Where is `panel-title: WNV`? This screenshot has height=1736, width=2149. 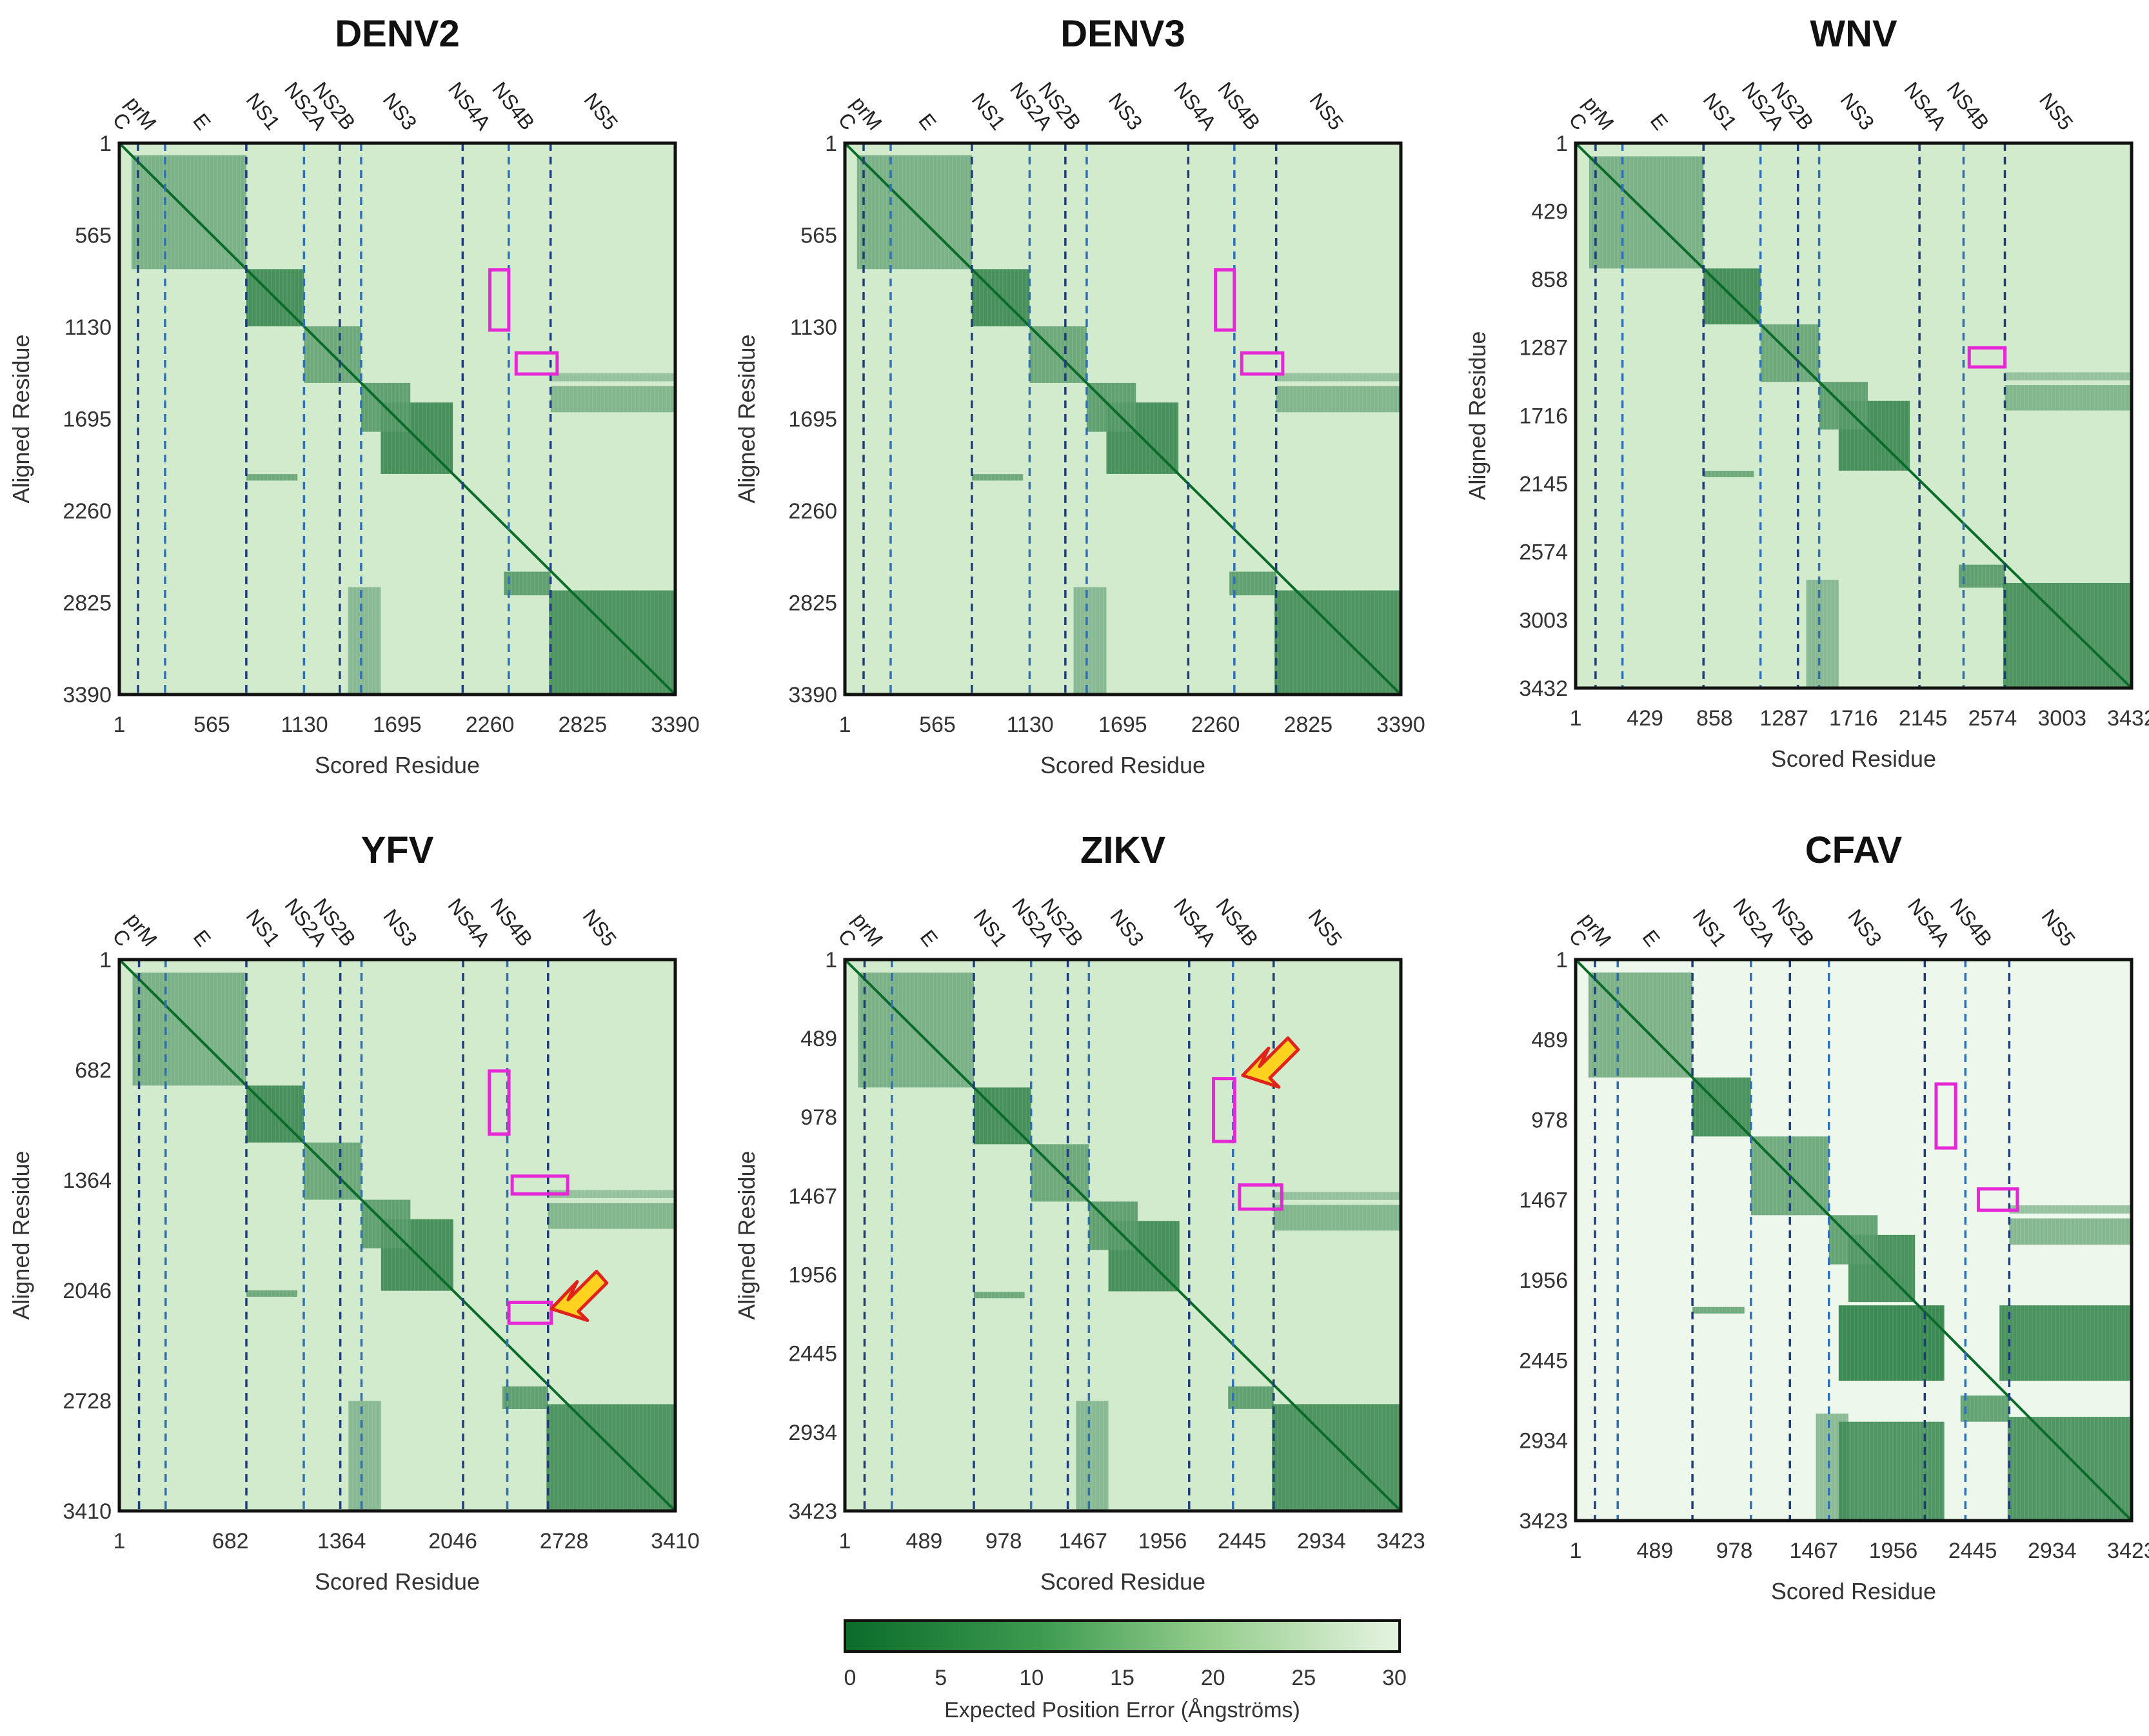 panel-title: WNV is located at coordinates (1853, 34).